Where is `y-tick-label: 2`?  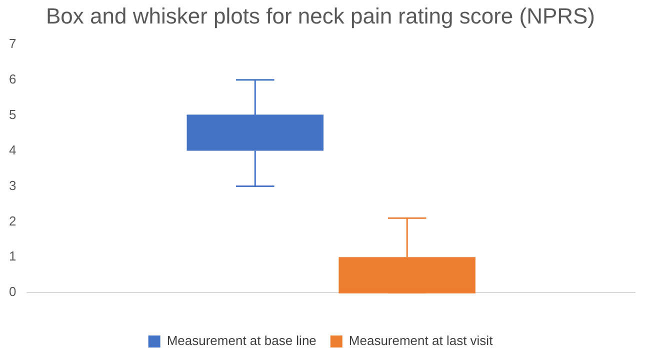 y-tick-label: 2 is located at coordinates (12, 220).